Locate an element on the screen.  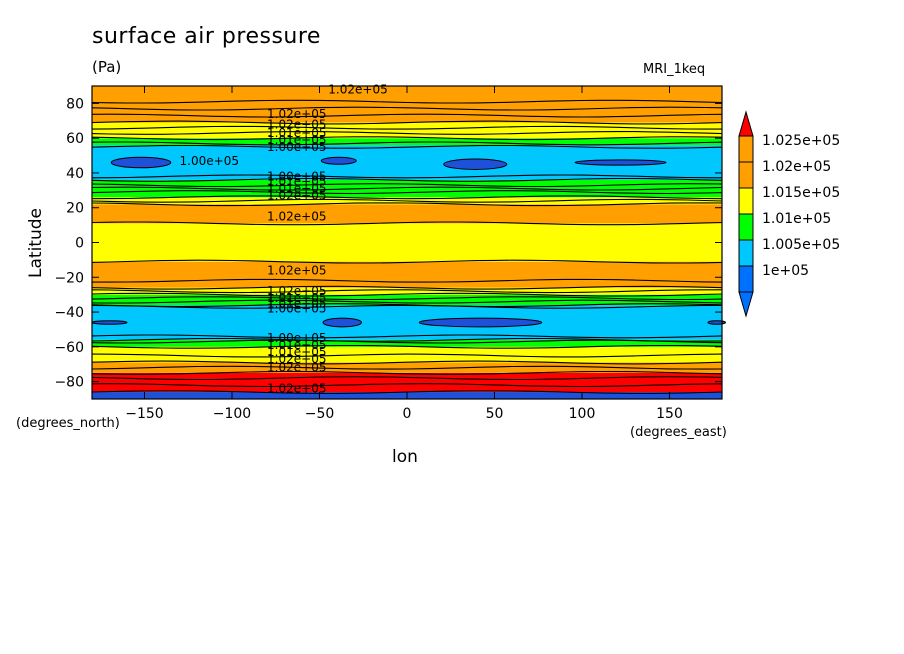
colorbar-label-3: 1.015e+05 is located at coordinates (801, 193).